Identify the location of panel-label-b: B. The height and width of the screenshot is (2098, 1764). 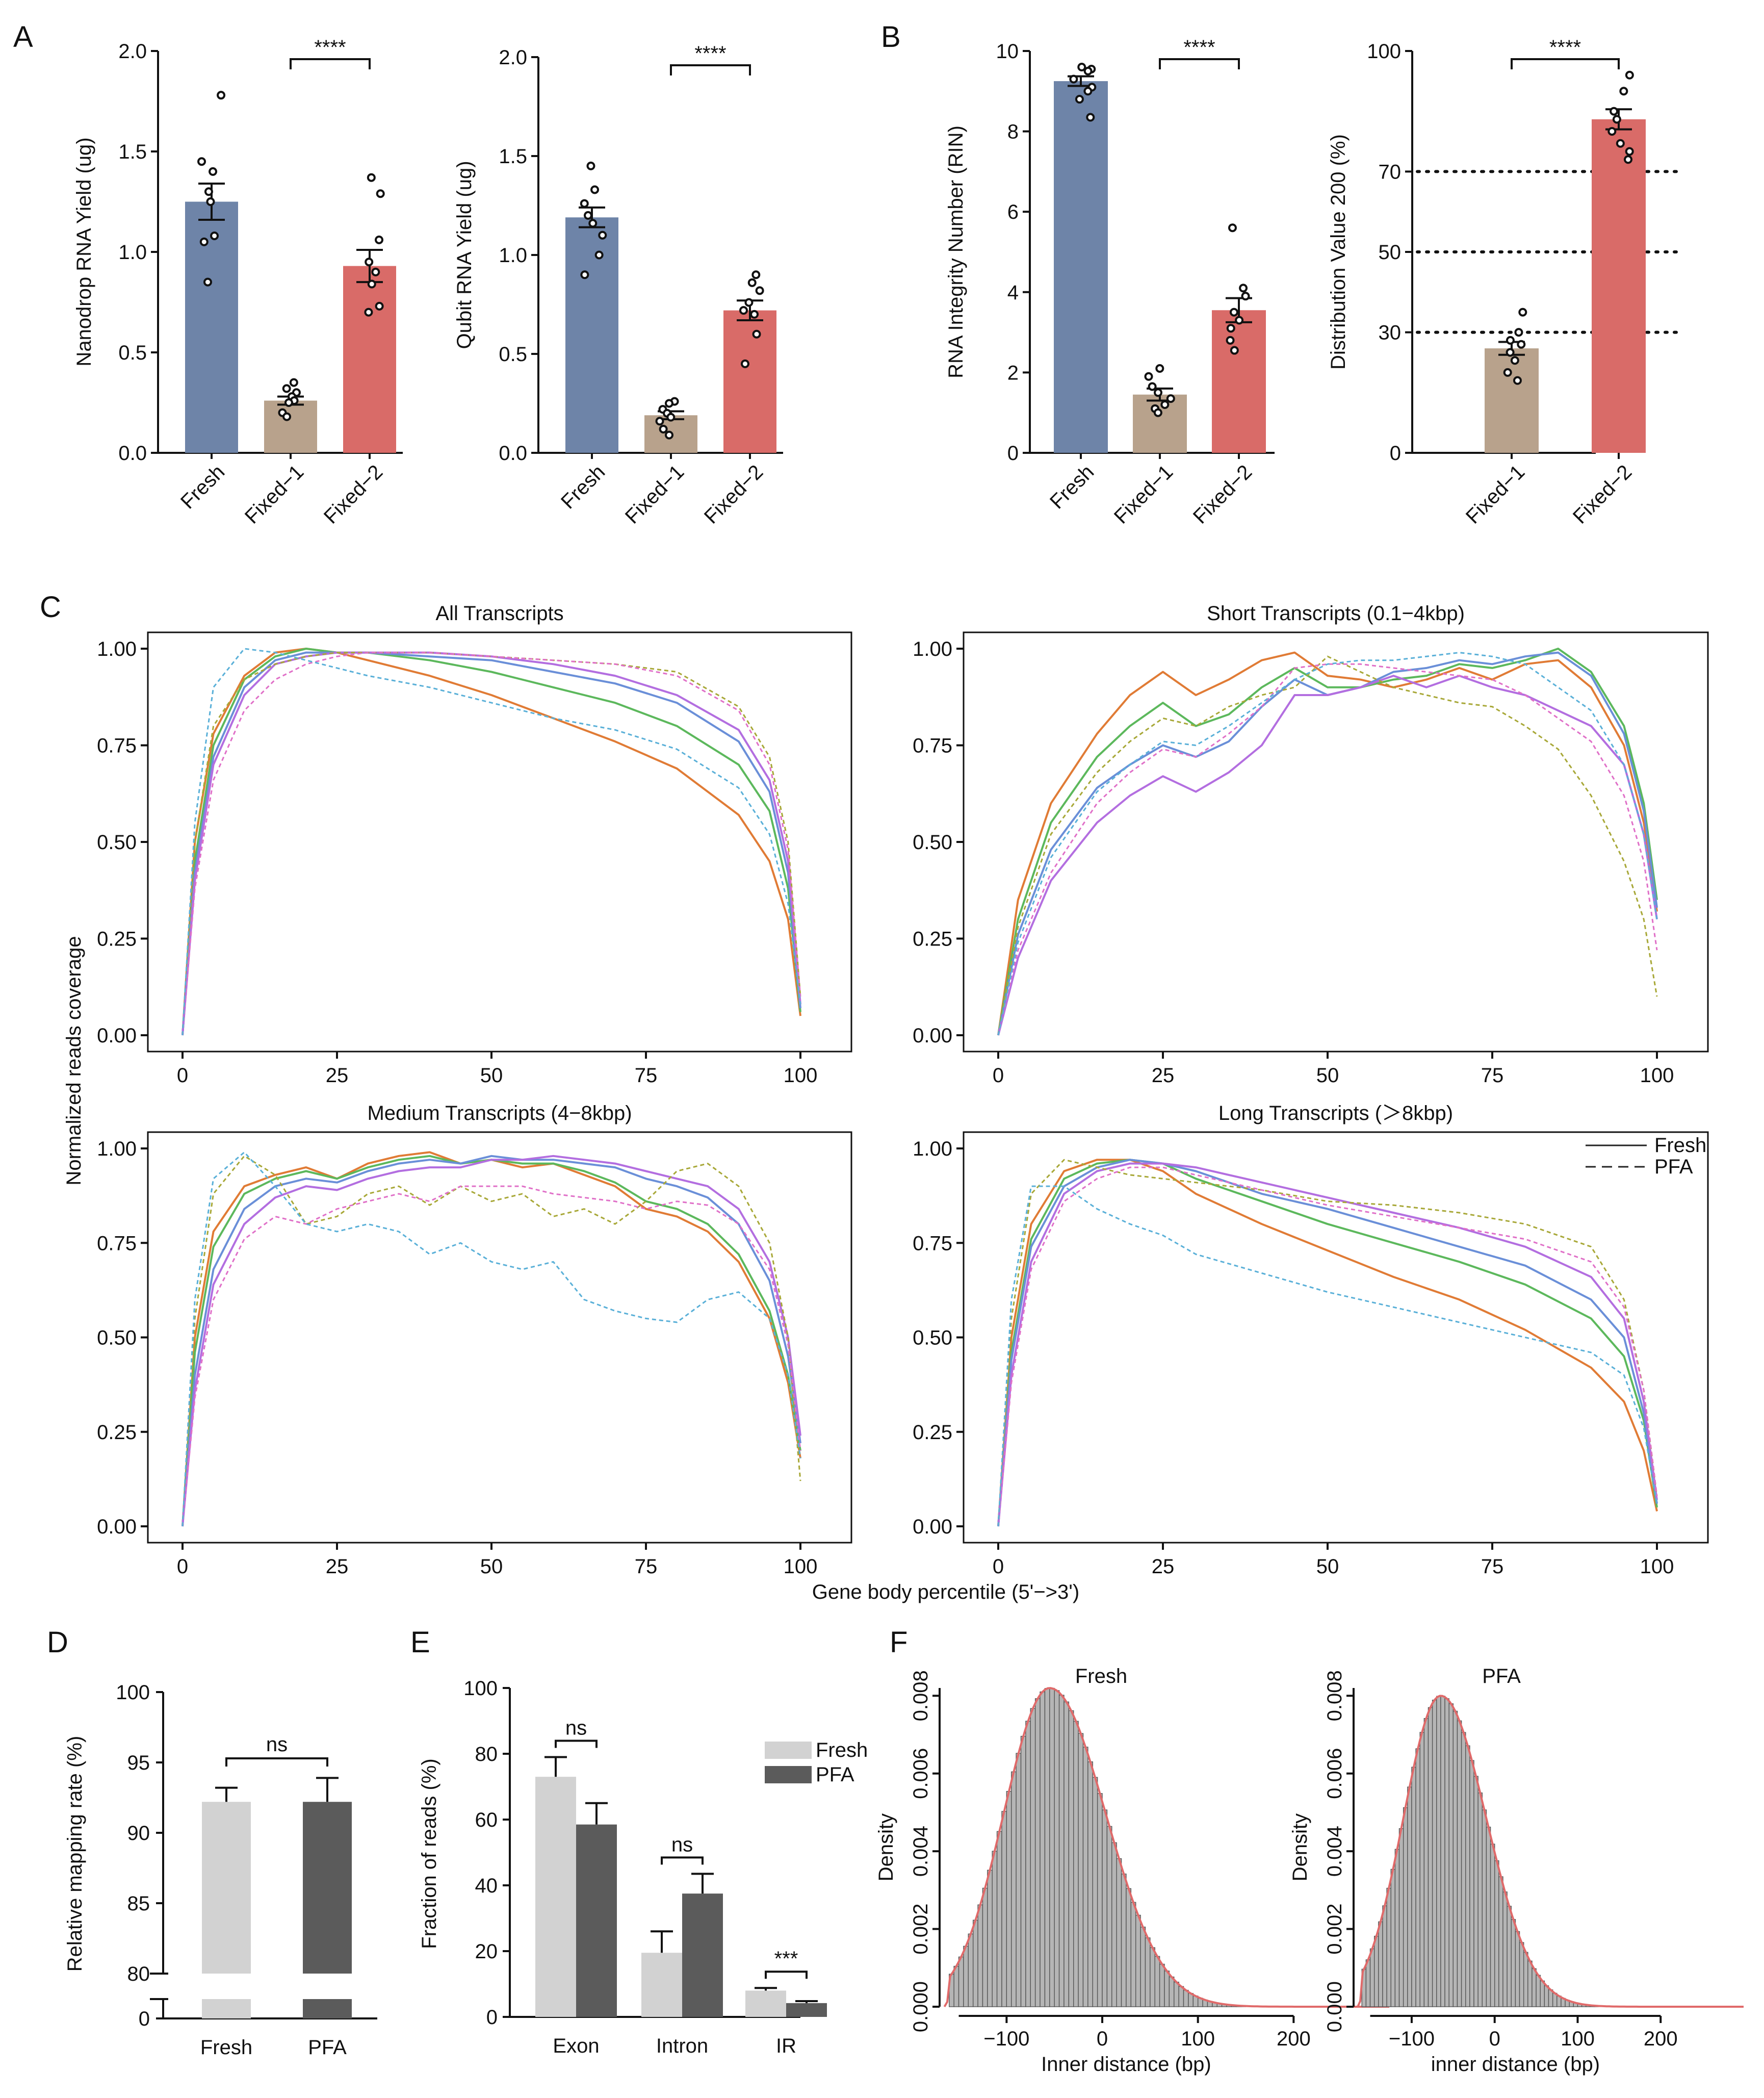
(891, 37).